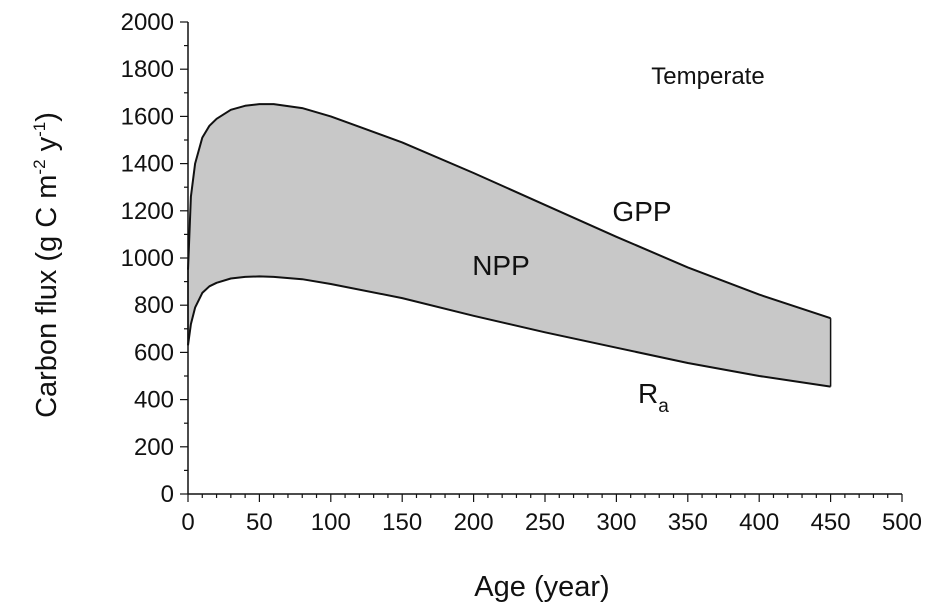 The image size is (945, 607). Describe the element at coordinates (259, 522) in the screenshot. I see `x-tick-label: 50` at that location.